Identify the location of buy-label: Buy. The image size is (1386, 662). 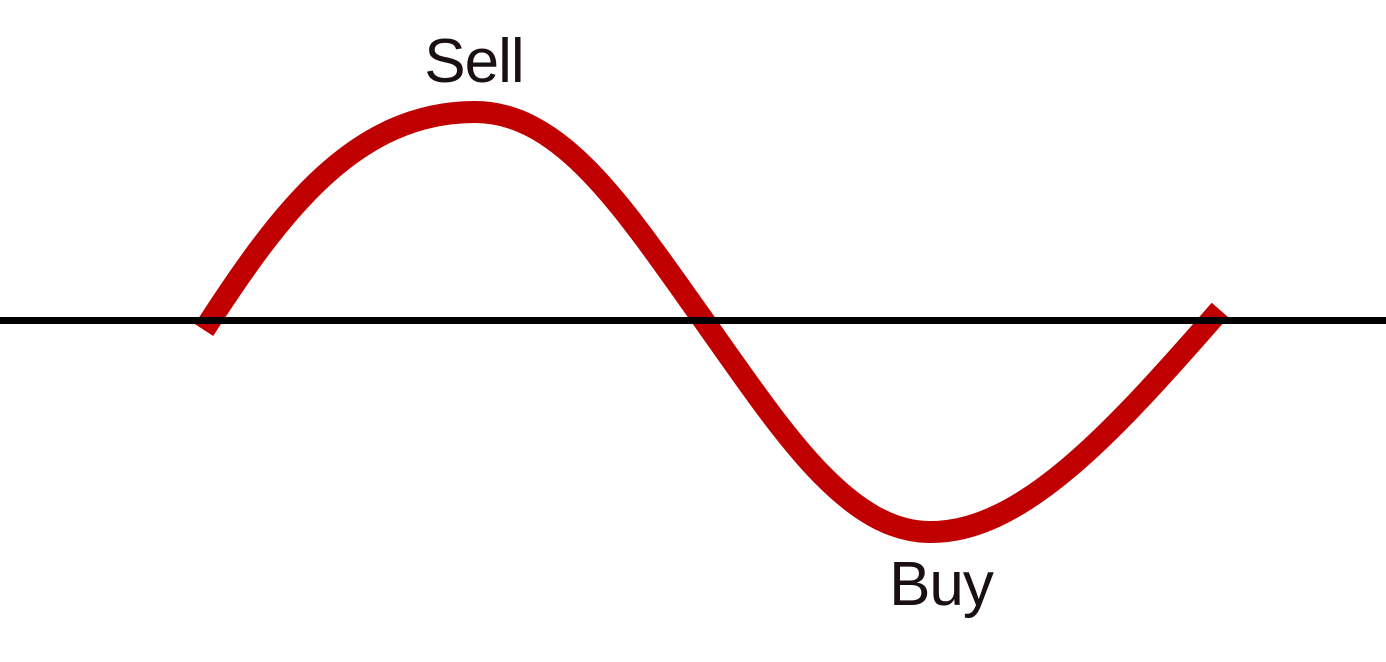
(941, 584).